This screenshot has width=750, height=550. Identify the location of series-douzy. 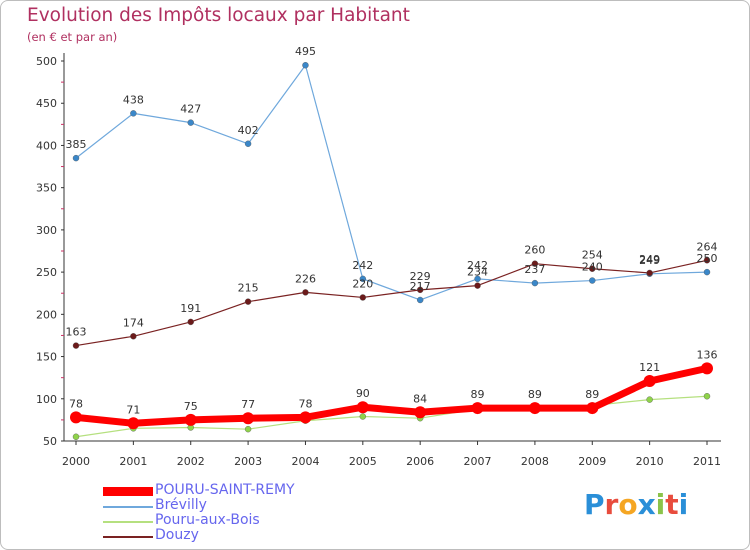
(391, 303).